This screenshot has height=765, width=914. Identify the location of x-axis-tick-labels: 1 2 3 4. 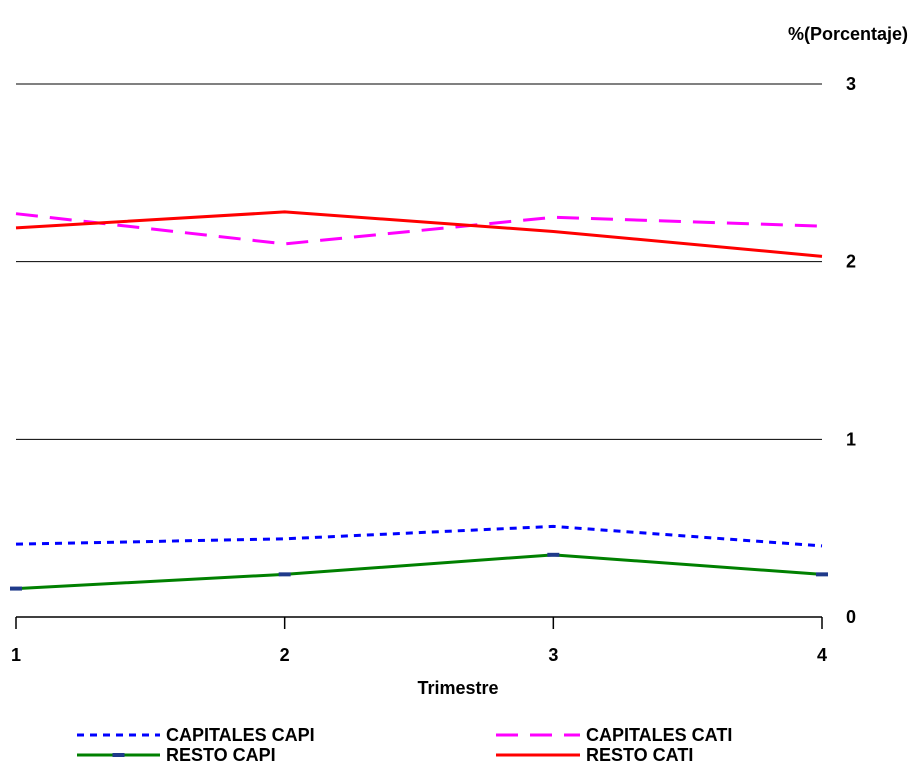
(419, 655).